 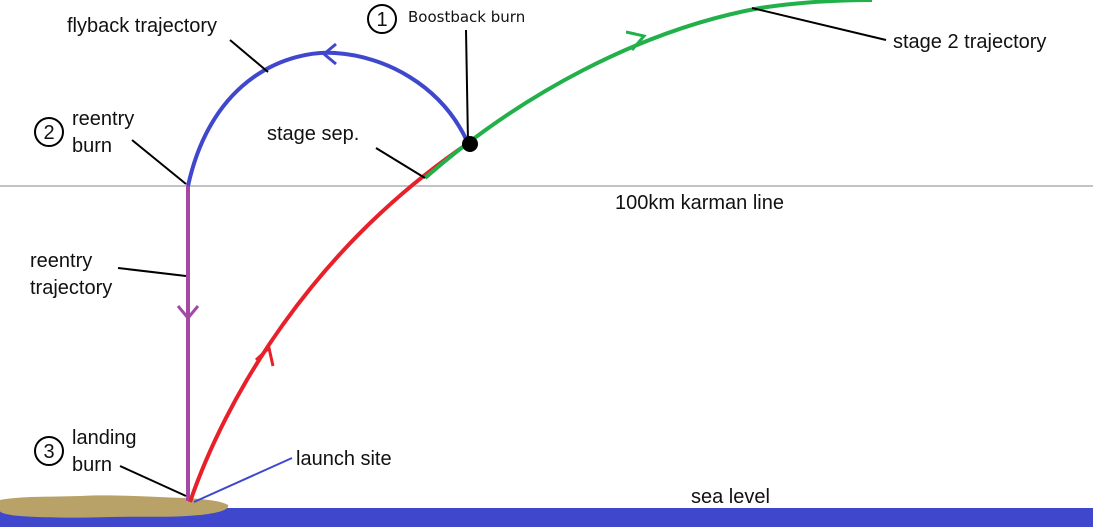 I want to click on launch-site-label: launch site, so click(x=344, y=459).